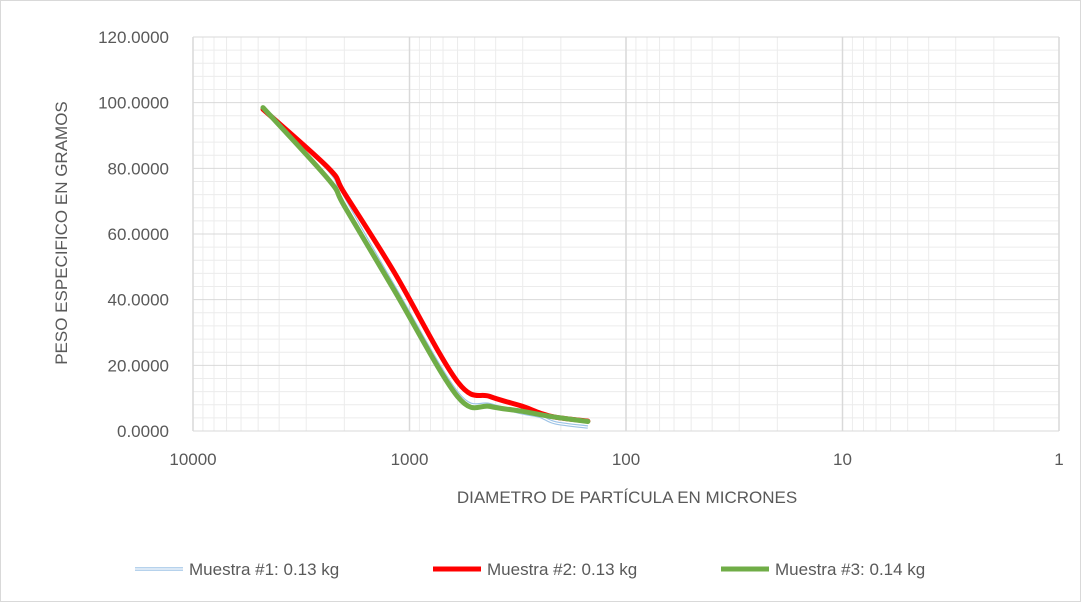  I want to click on x-axis-title: DIAMETRO DE PARTÍCULA EN MICRONES, so click(627, 497).